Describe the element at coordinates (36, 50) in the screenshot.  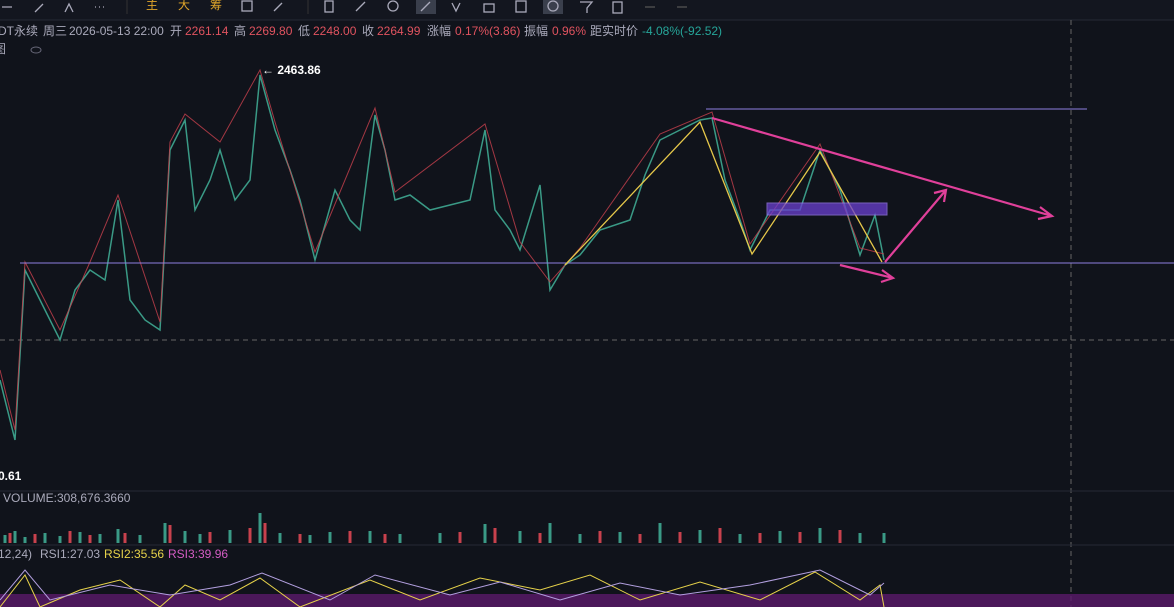
I see `visibility-icon` at that location.